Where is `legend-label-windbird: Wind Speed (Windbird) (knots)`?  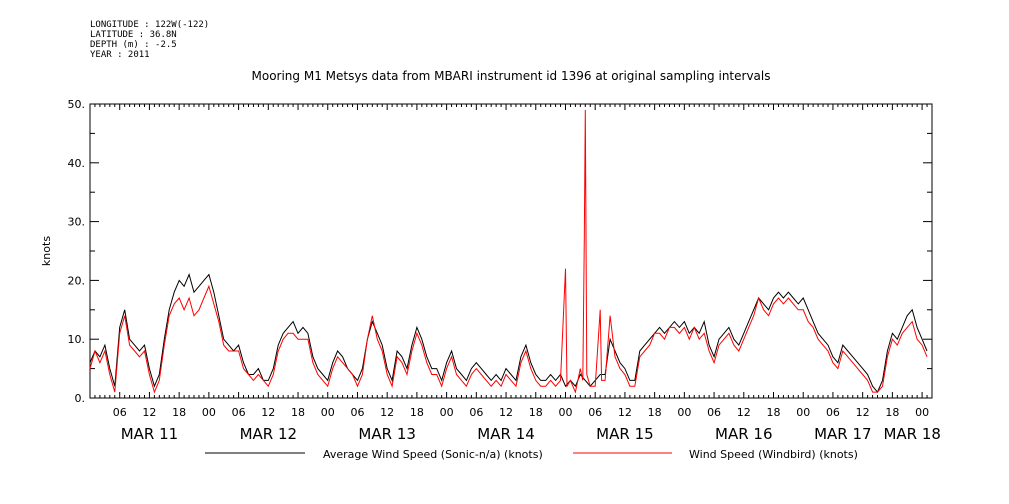
legend-label-windbird: Wind Speed (Windbird) (knots) is located at coordinates (773, 454).